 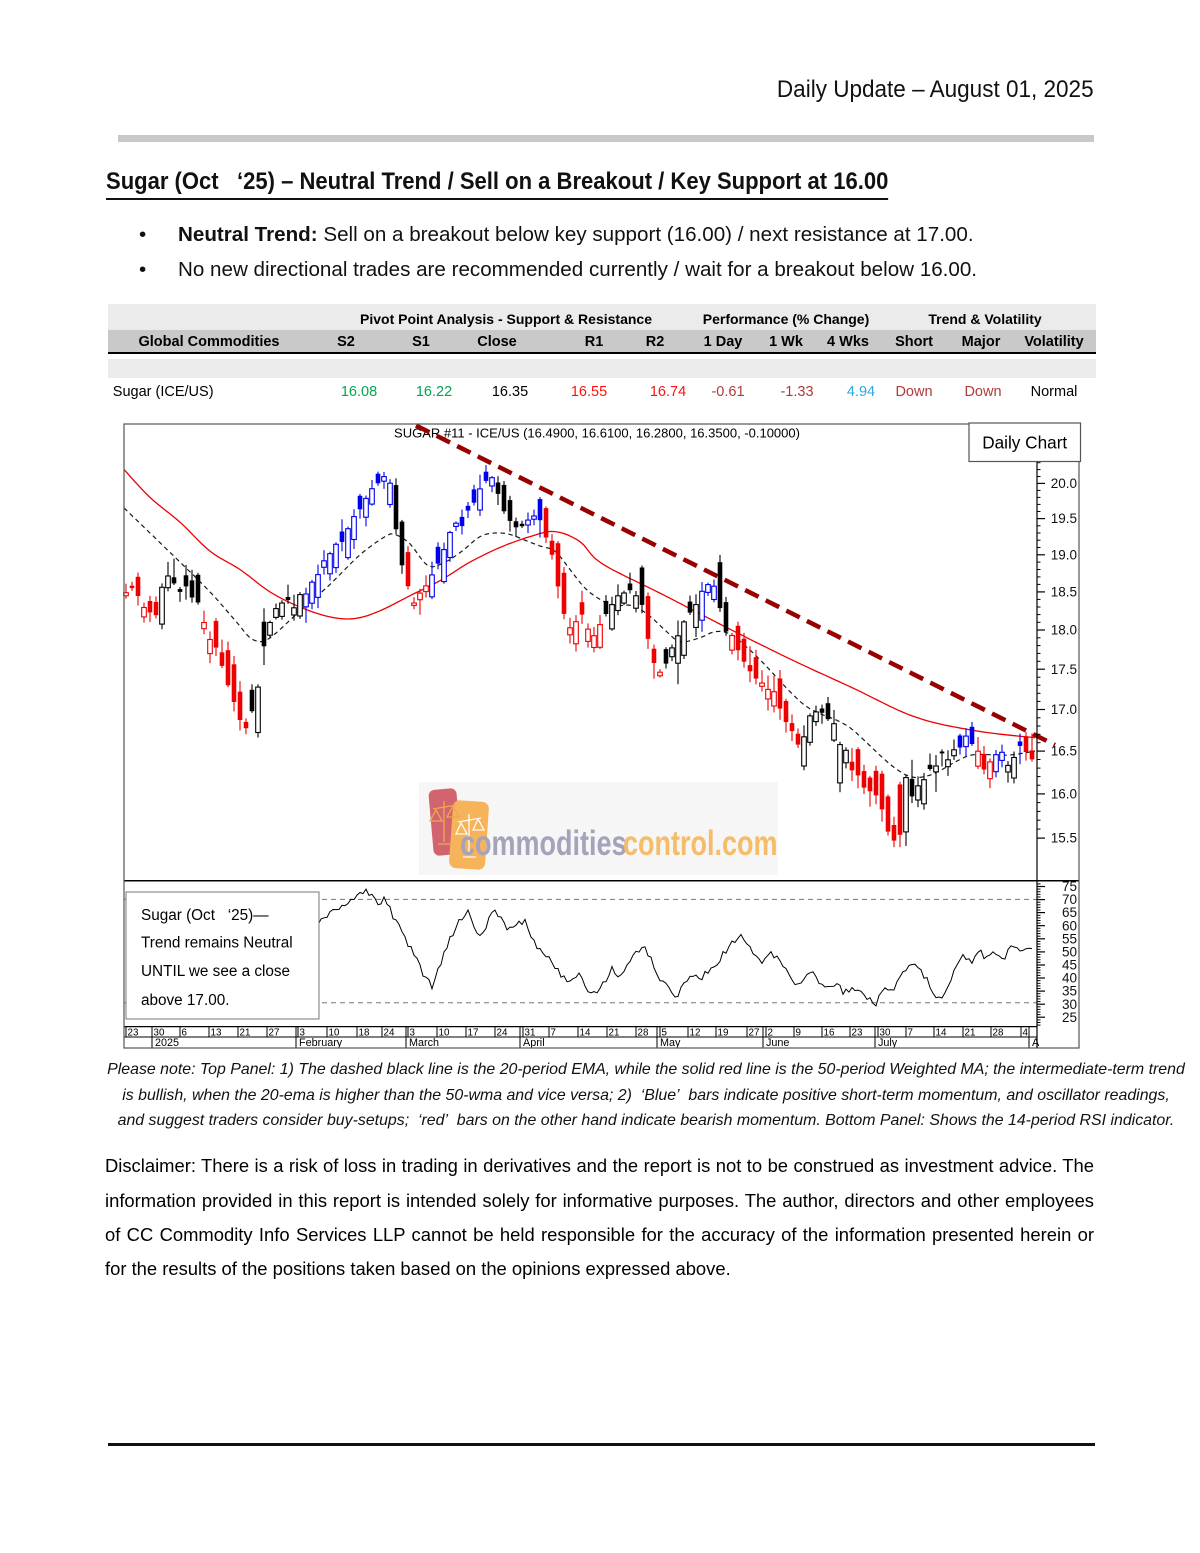 What do you see at coordinates (473, 1032) in the screenshot?
I see `svg-text: 17` at bounding box center [473, 1032].